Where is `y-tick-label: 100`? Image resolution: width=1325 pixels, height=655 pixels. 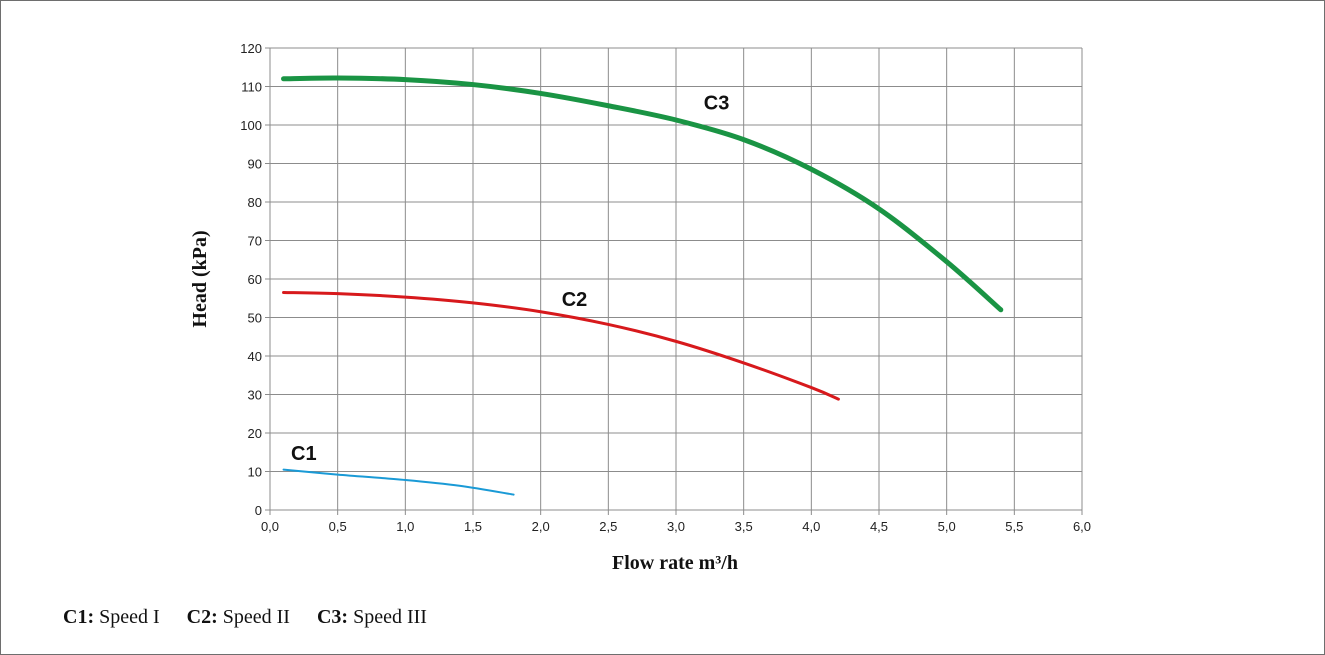 y-tick-label: 100 is located at coordinates (251, 125).